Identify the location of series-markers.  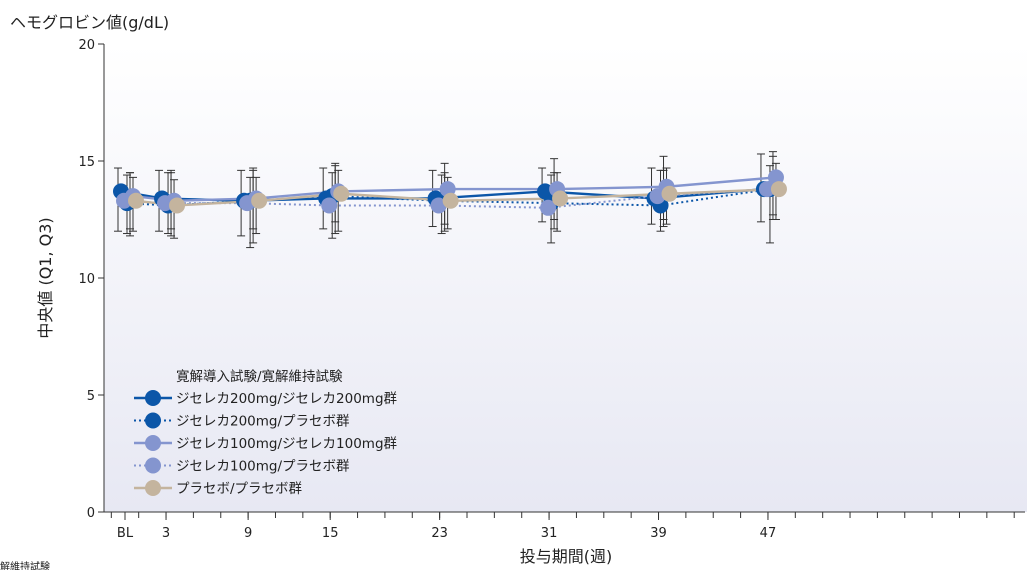
(450, 192).